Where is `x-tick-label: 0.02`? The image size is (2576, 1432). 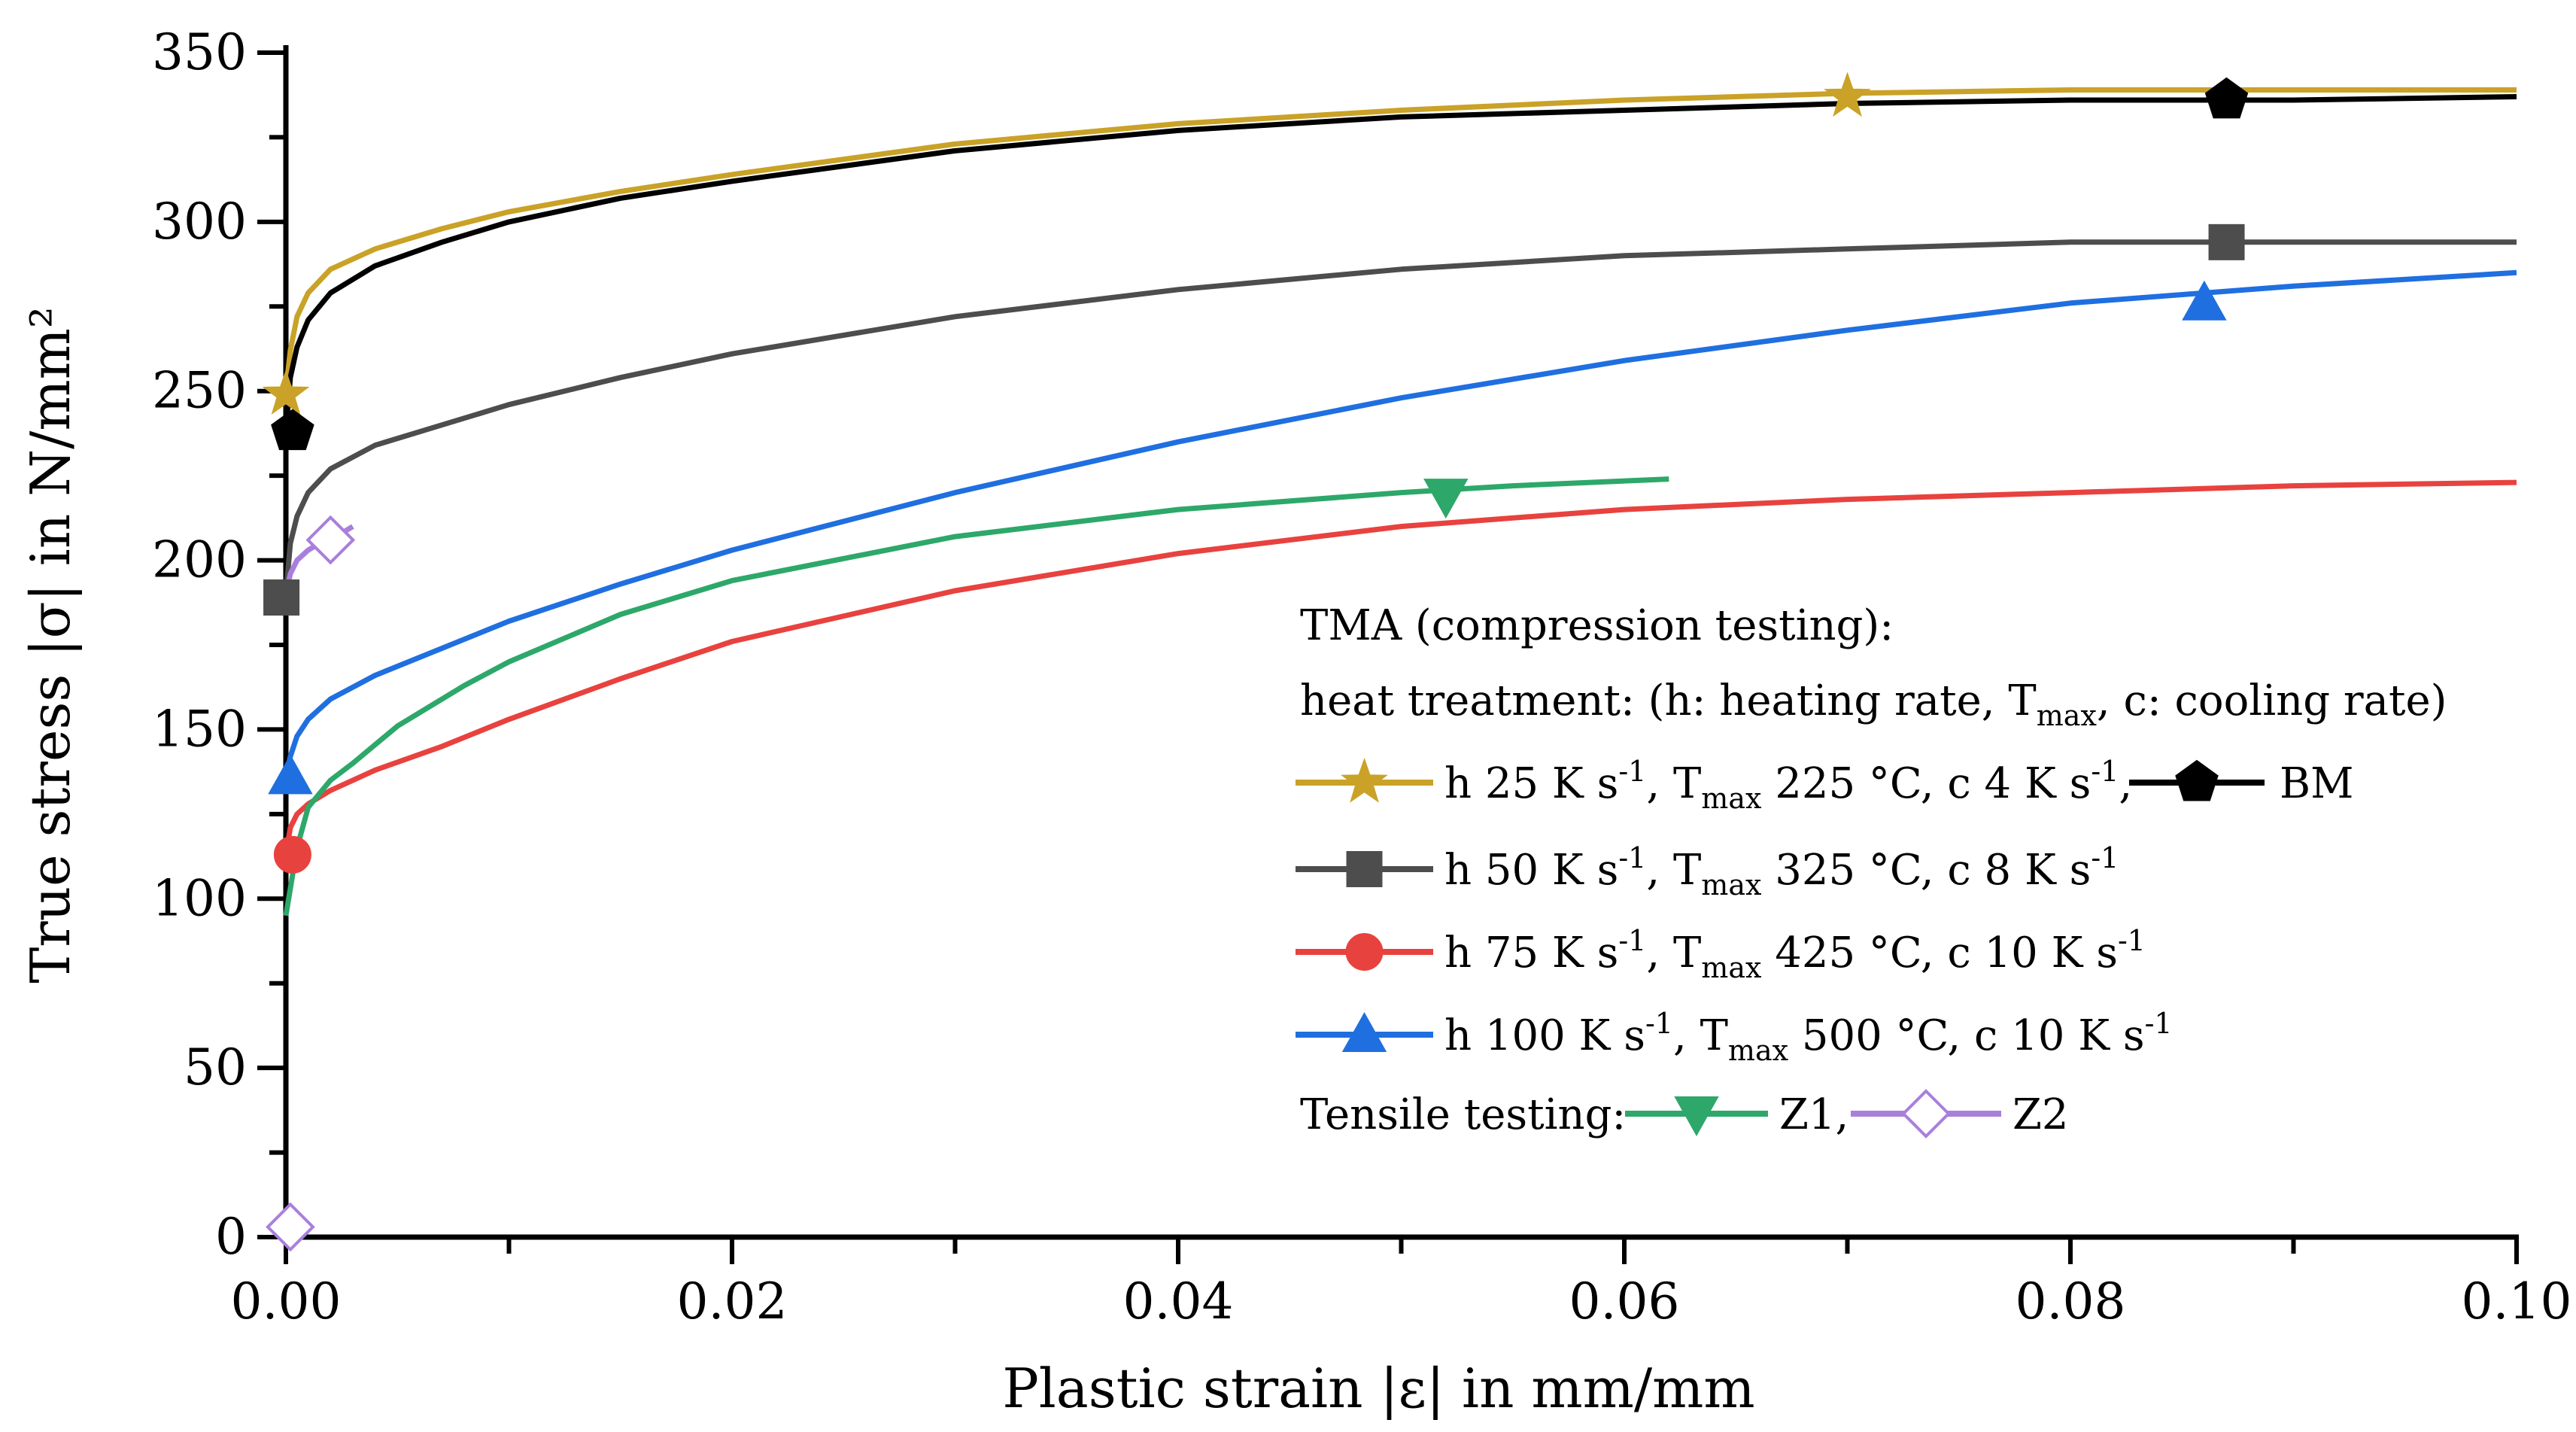
x-tick-label: 0.02 is located at coordinates (732, 1301).